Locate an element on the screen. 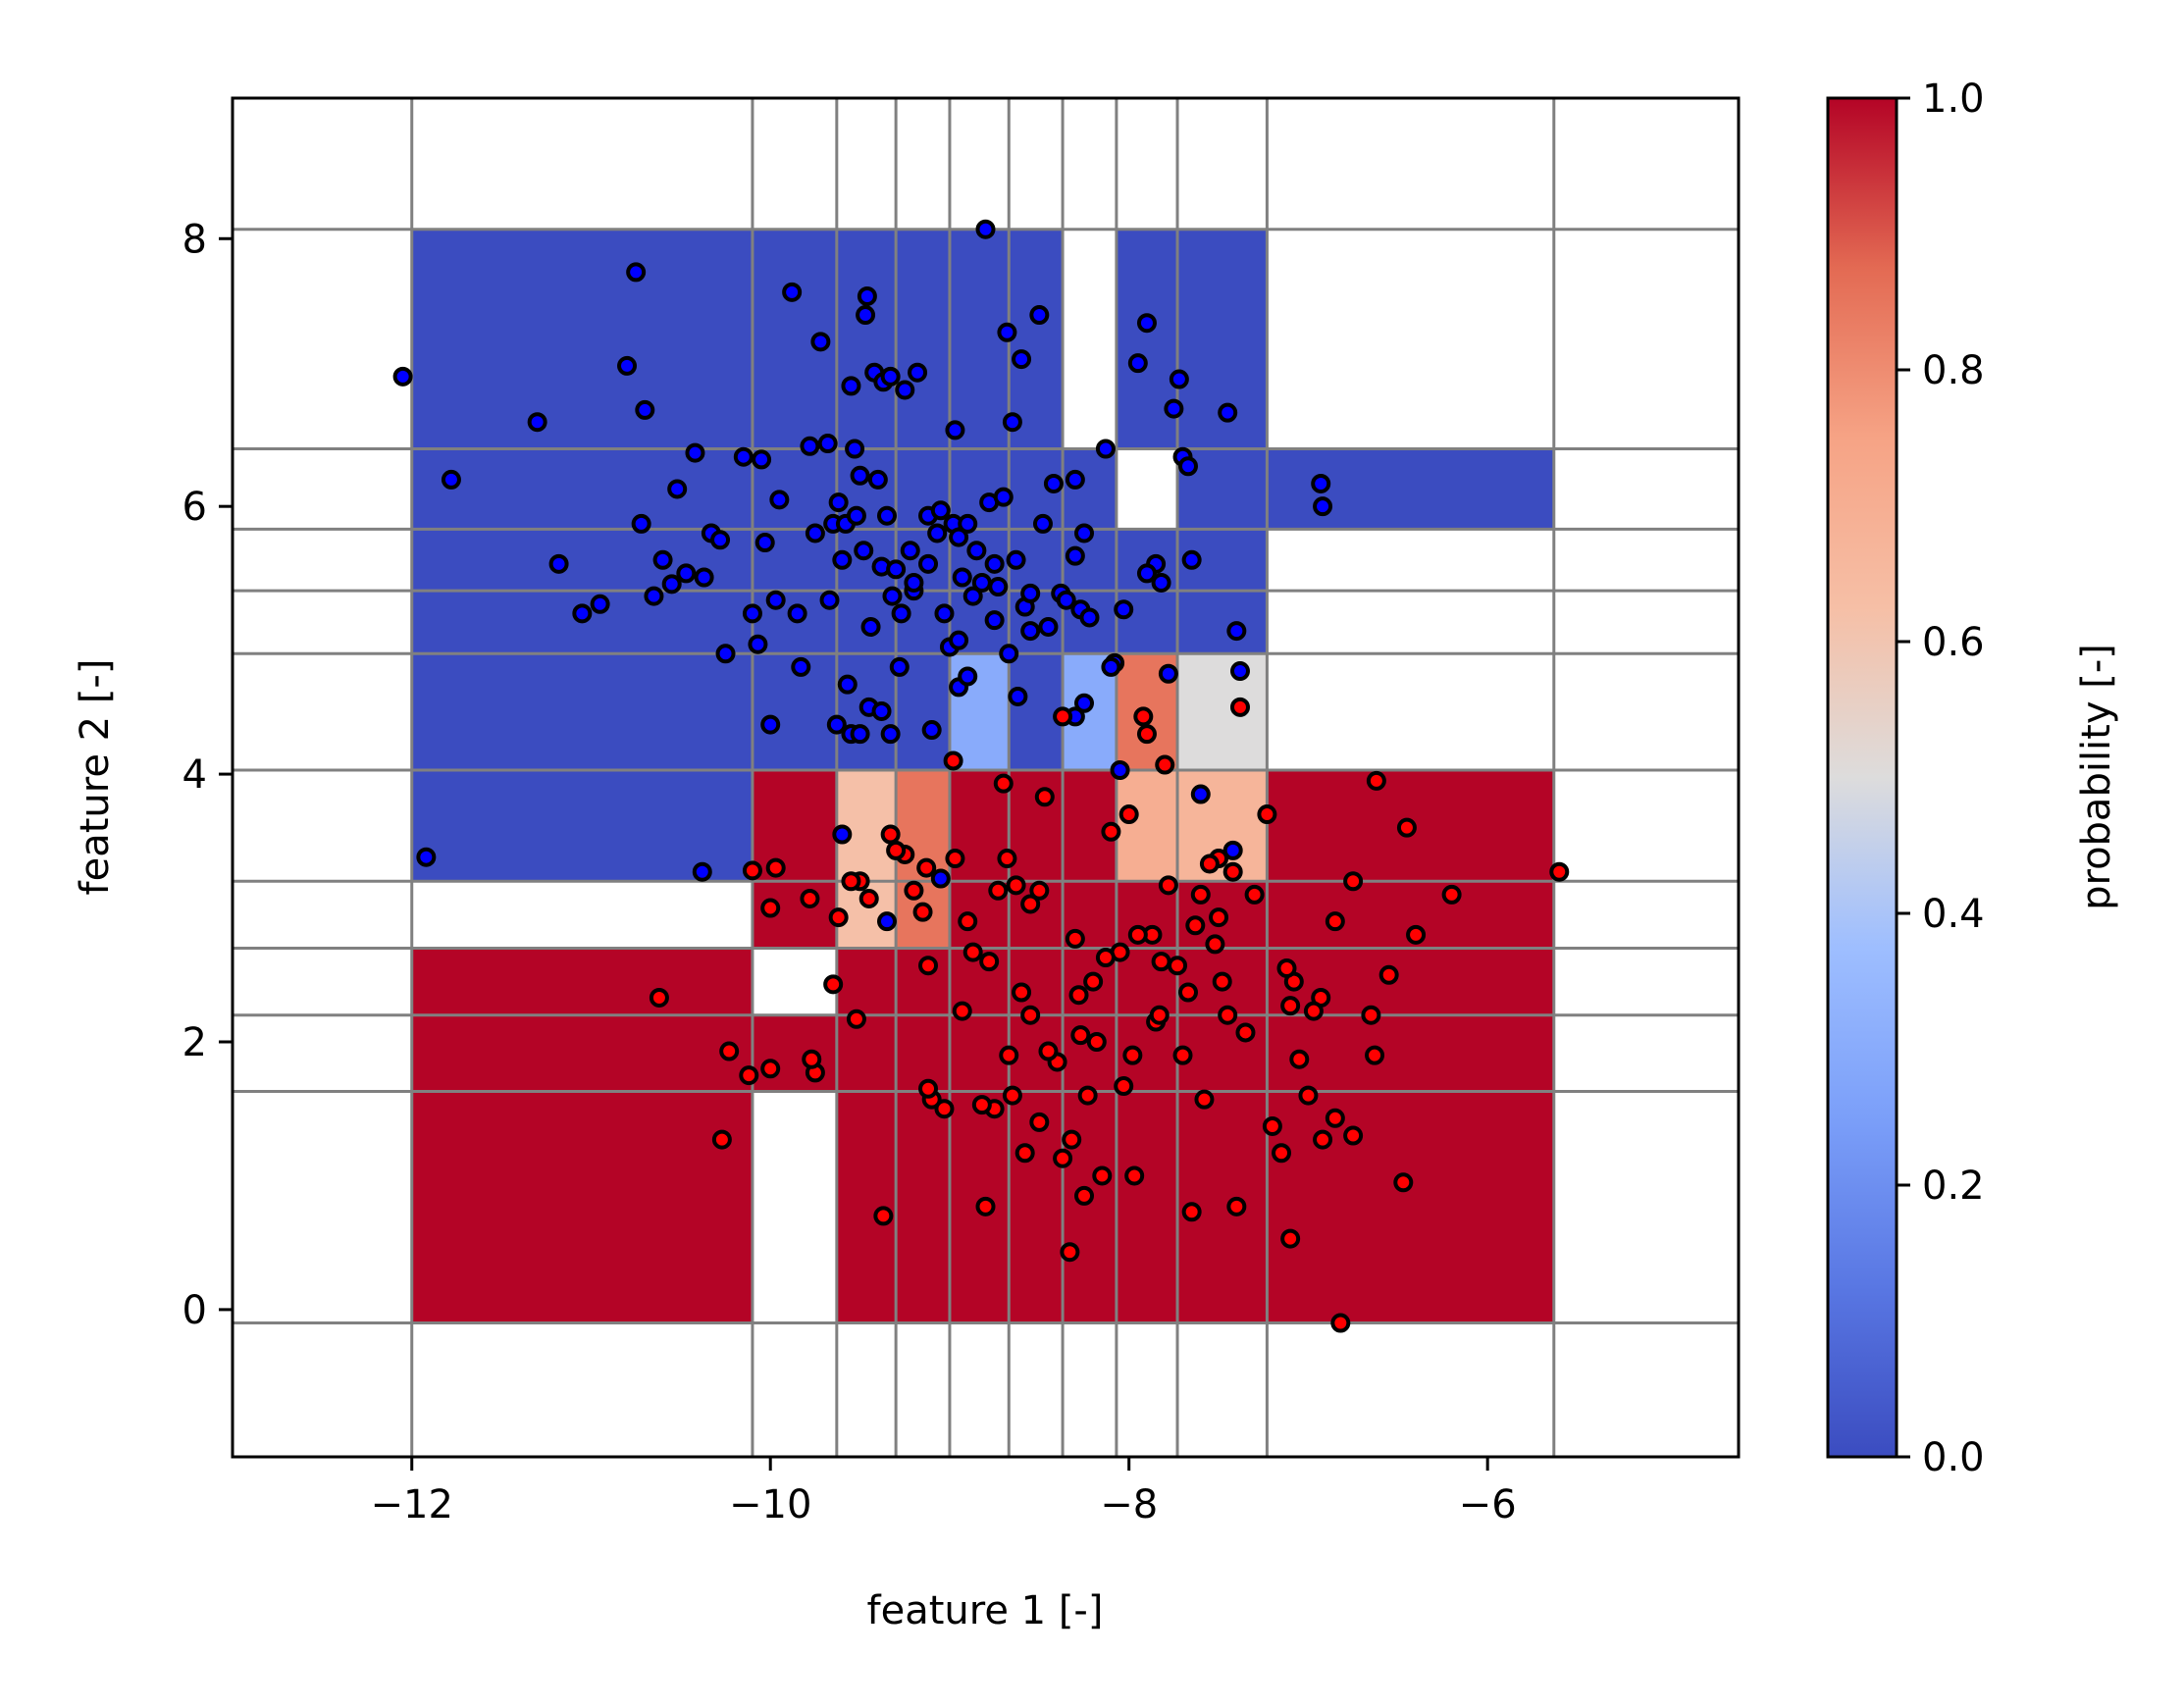 Image resolution: width=2184 pixels, height=1708 pixels. colorbar-gradient is located at coordinates (1862, 777).